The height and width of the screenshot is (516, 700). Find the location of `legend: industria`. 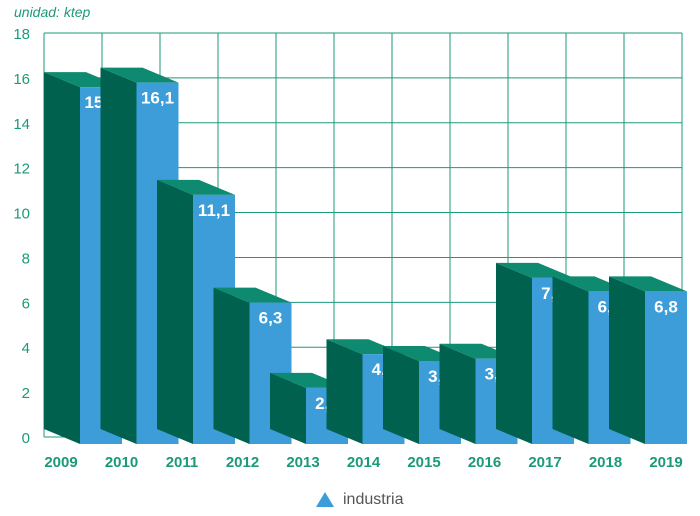

legend: industria is located at coordinates (360, 499).